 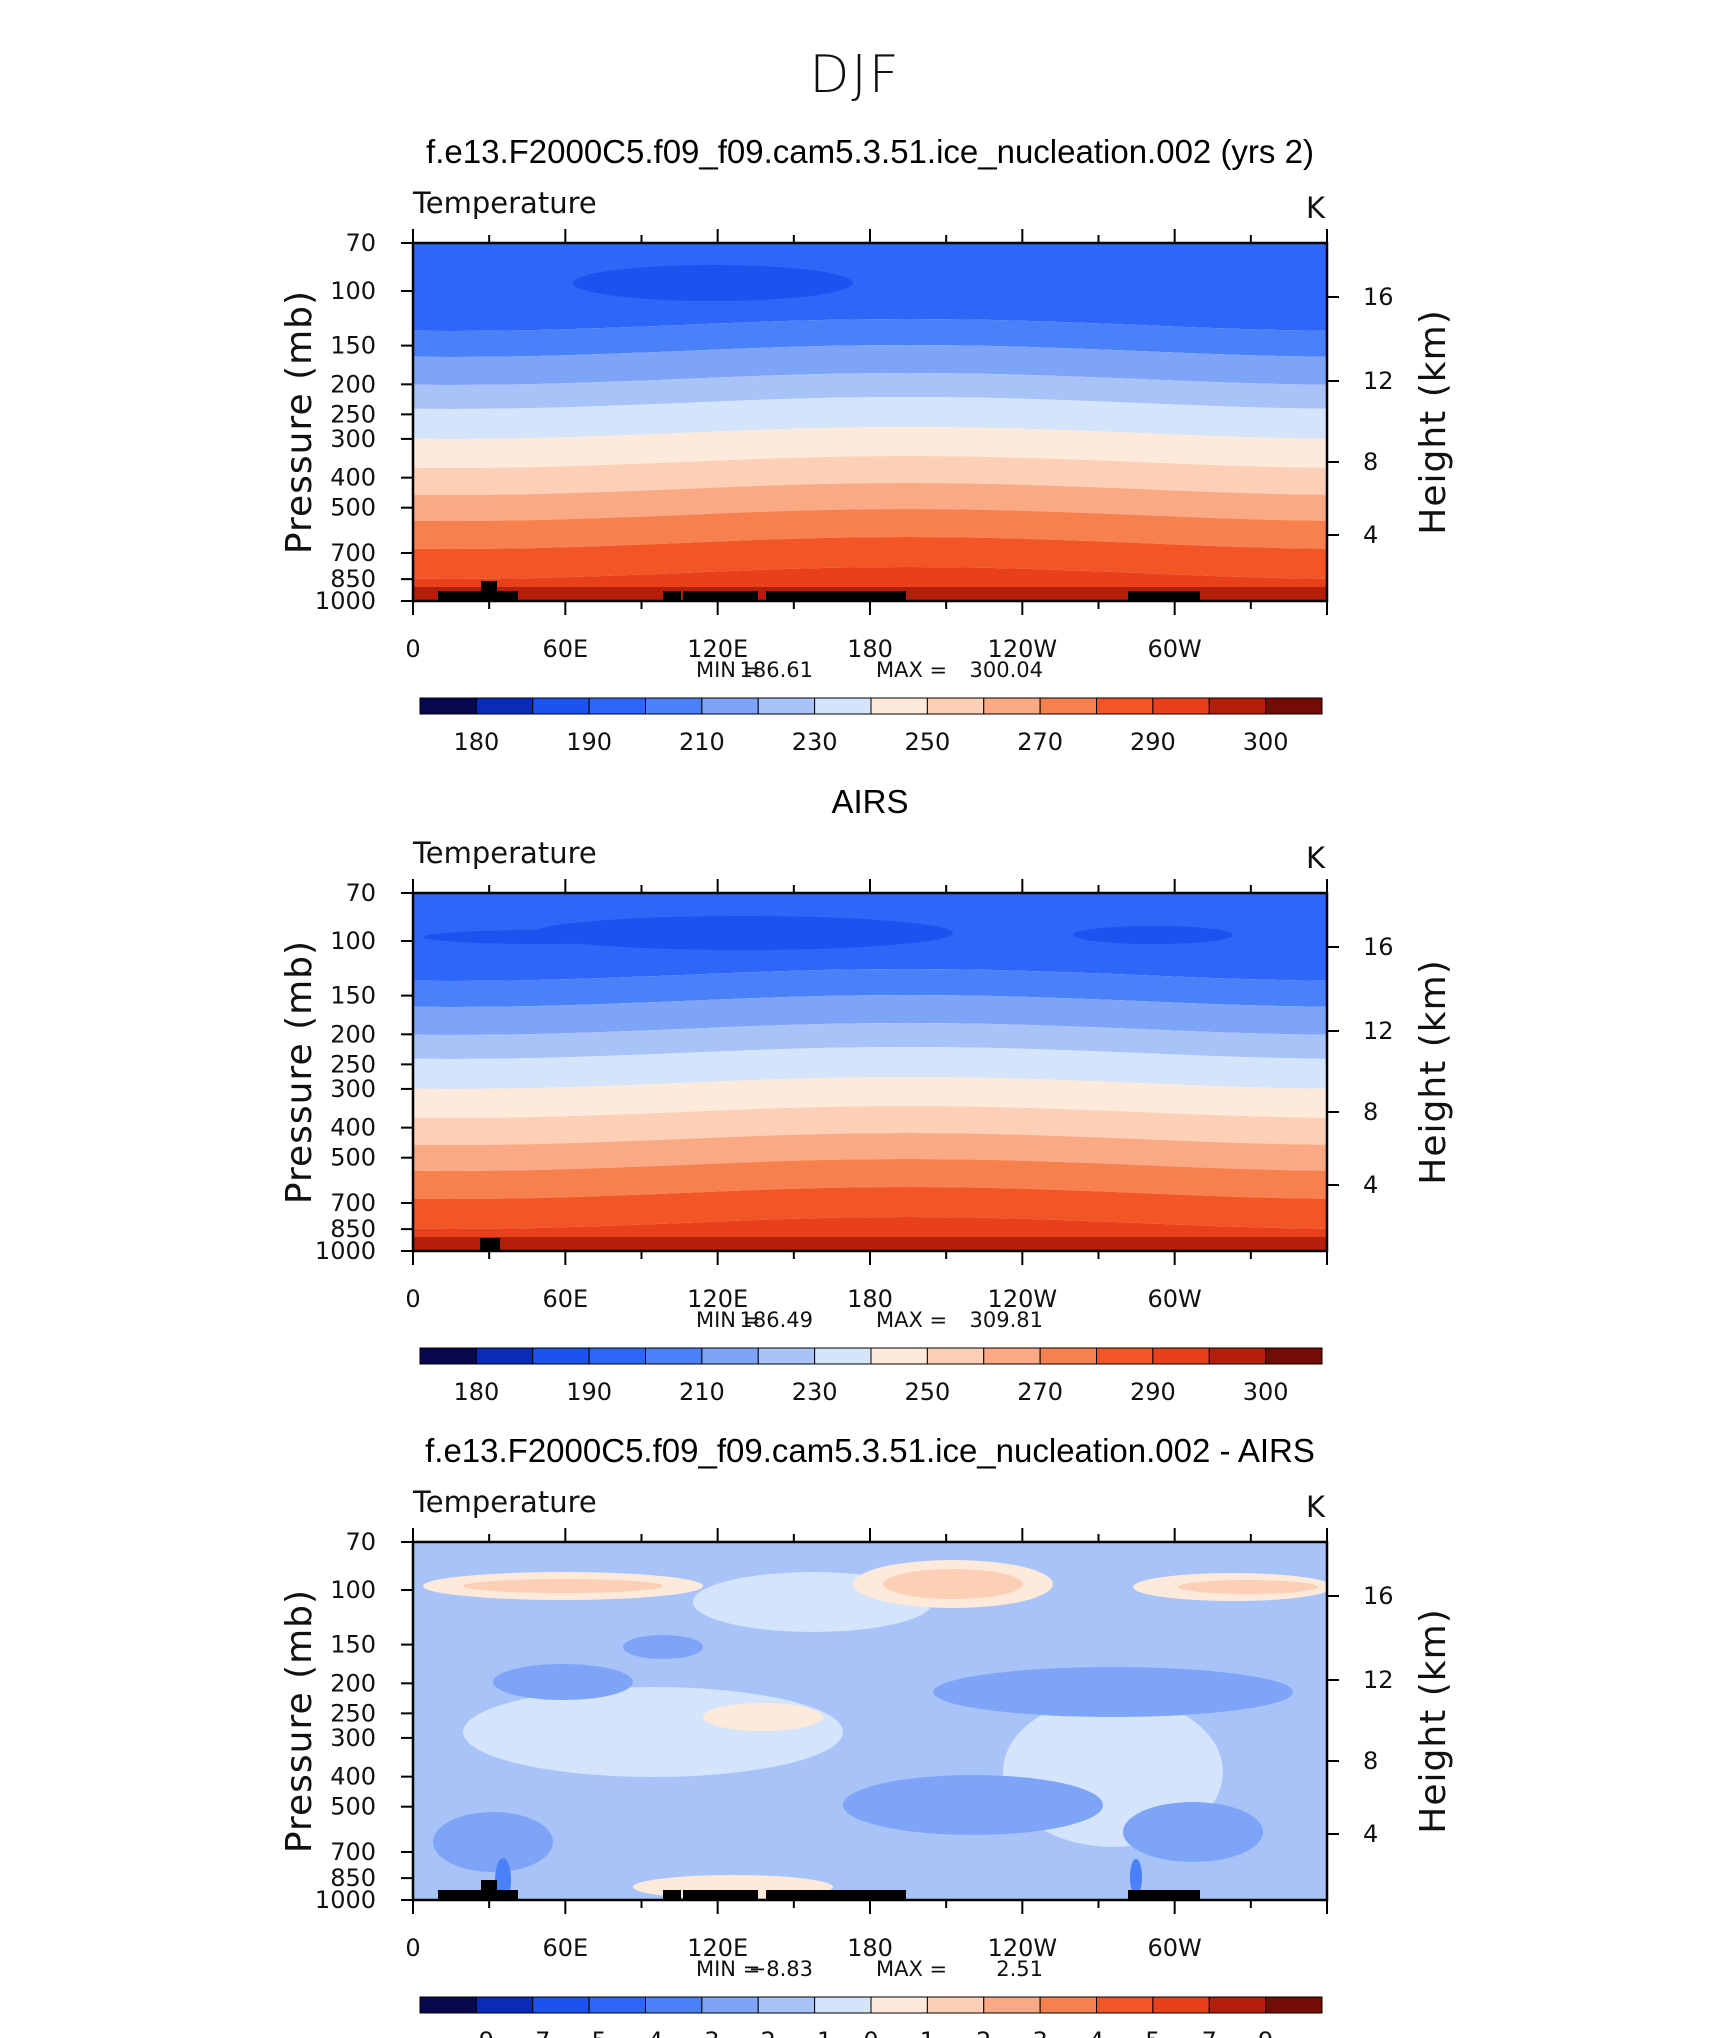 I want to click on height-tick-label: 8, so click(x=1370, y=462).